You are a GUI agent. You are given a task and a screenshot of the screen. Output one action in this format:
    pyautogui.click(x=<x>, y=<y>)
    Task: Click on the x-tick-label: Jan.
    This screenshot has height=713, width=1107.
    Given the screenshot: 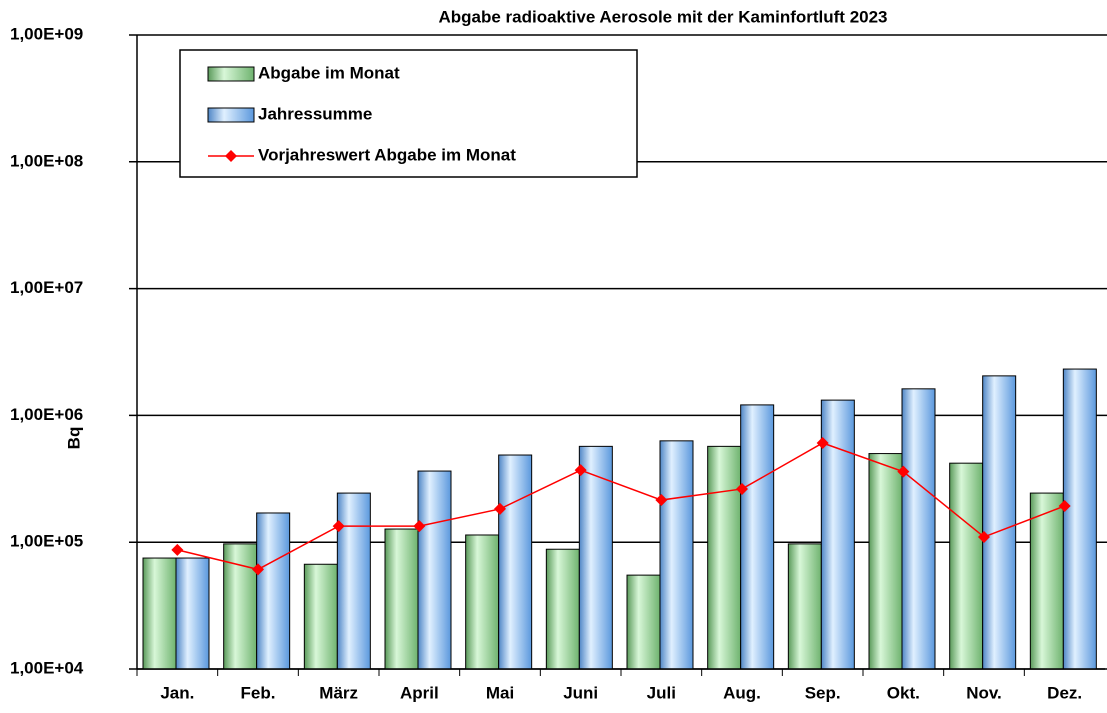 What is the action you would take?
    pyautogui.click(x=177, y=692)
    